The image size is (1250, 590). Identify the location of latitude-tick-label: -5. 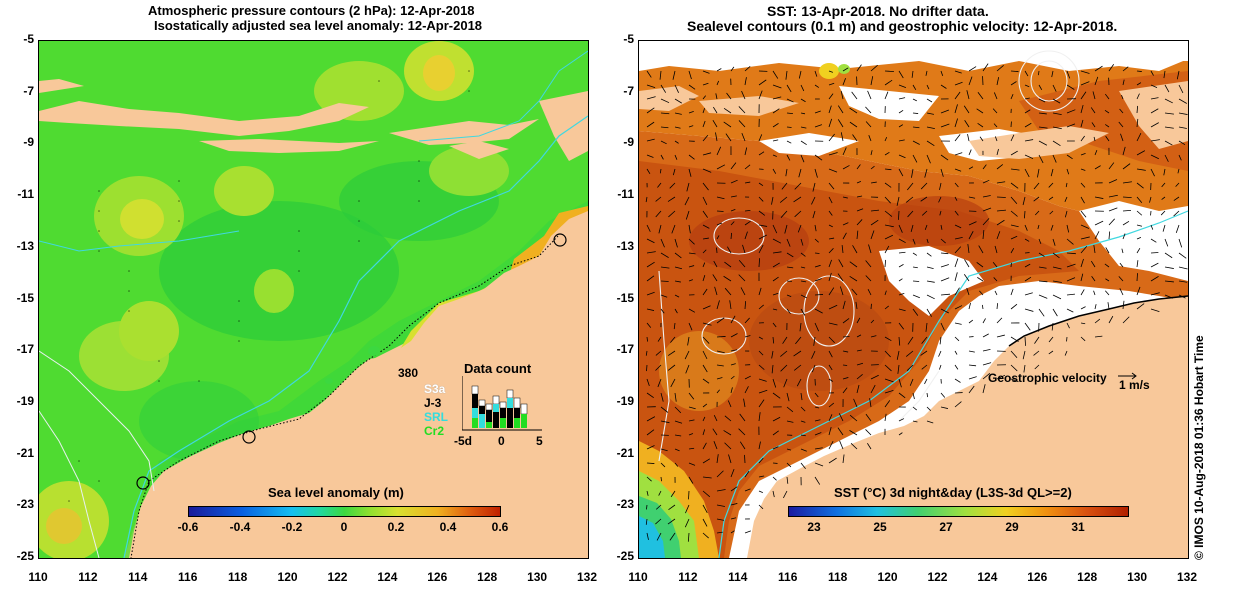
(28, 39).